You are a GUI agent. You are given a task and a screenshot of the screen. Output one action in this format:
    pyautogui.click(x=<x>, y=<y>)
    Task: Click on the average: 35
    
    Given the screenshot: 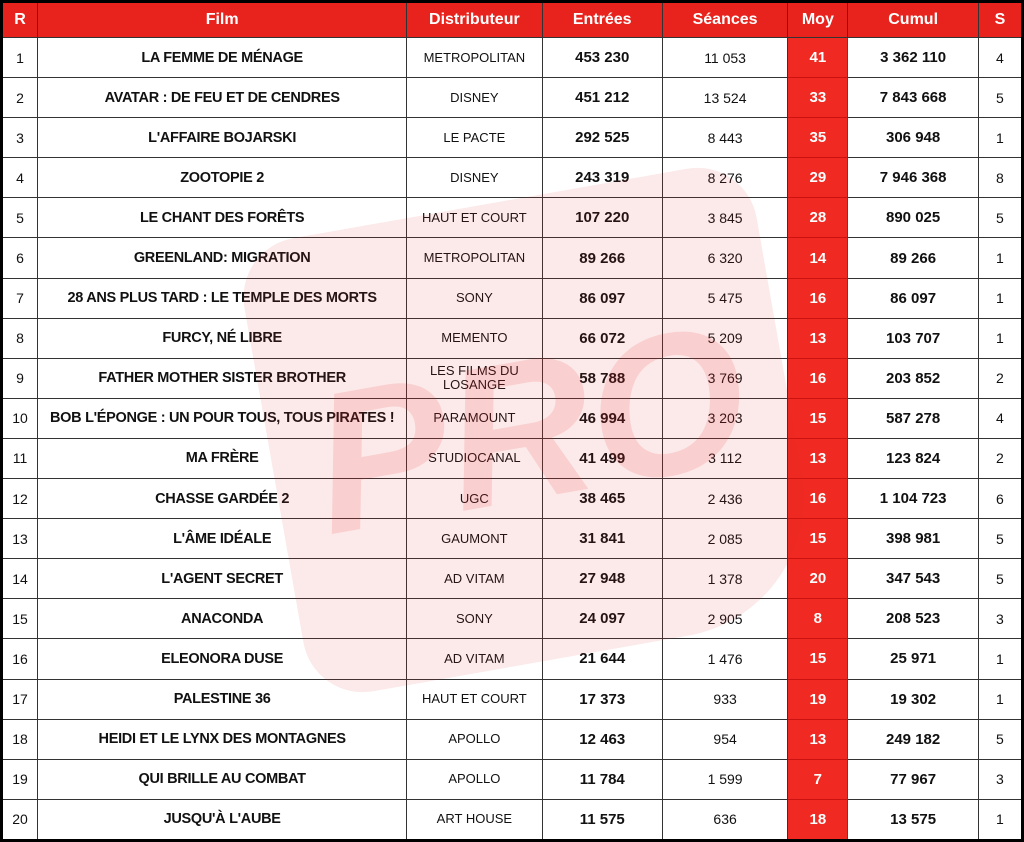 What is the action you would take?
    pyautogui.click(x=818, y=138)
    